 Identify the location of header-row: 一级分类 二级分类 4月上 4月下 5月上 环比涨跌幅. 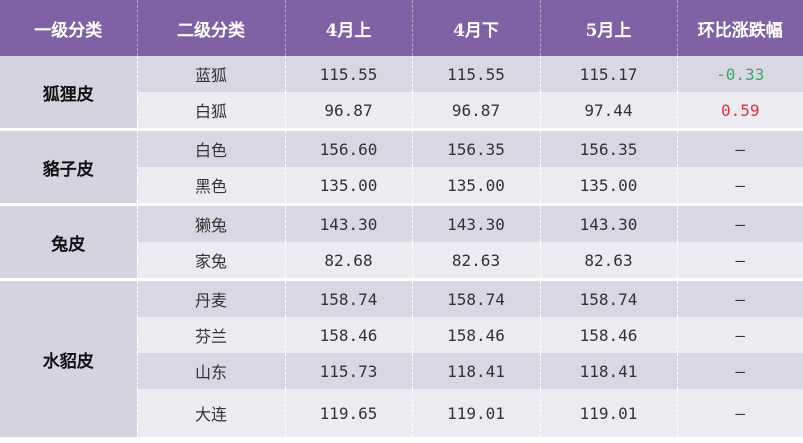
(401, 28).